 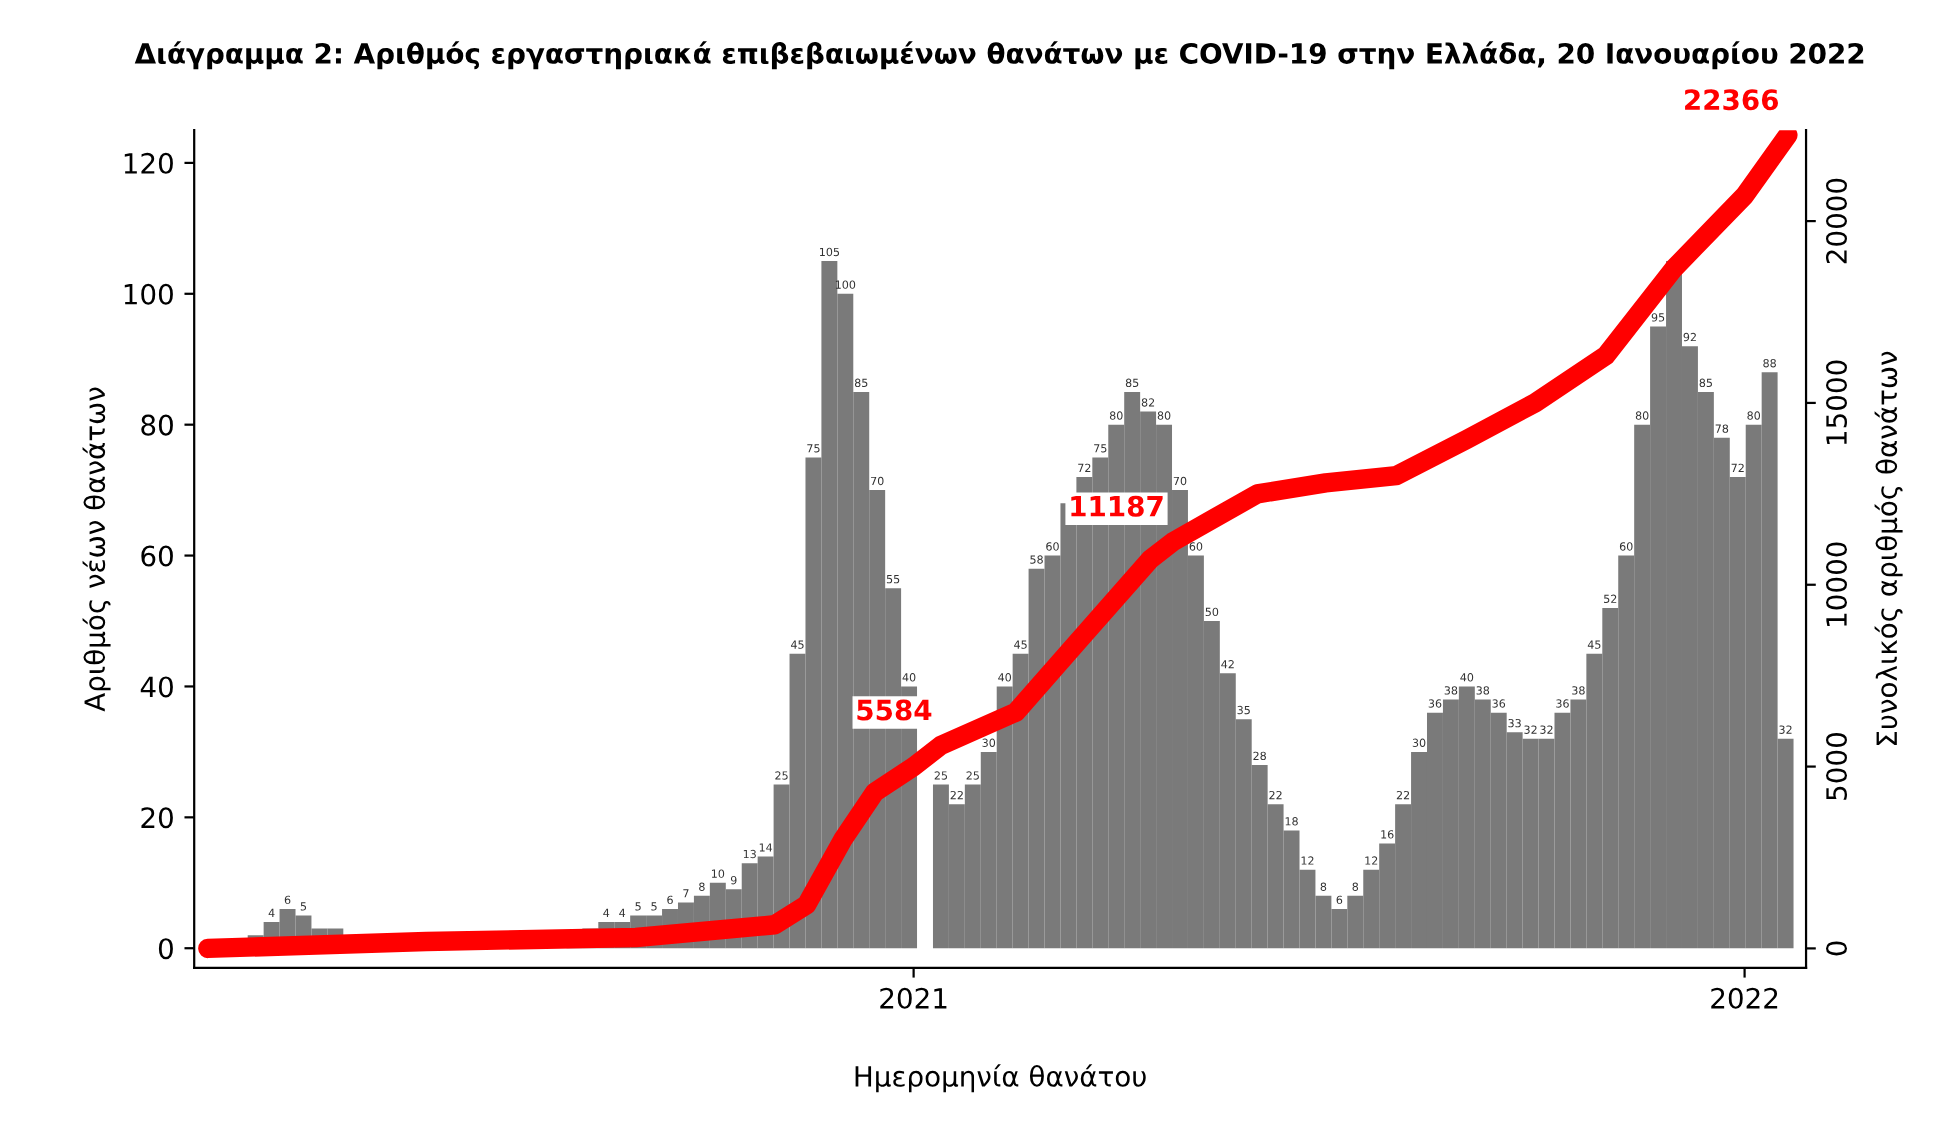 What do you see at coordinates (1744, 998) in the screenshot?
I see `x-tick-label: 2022` at bounding box center [1744, 998].